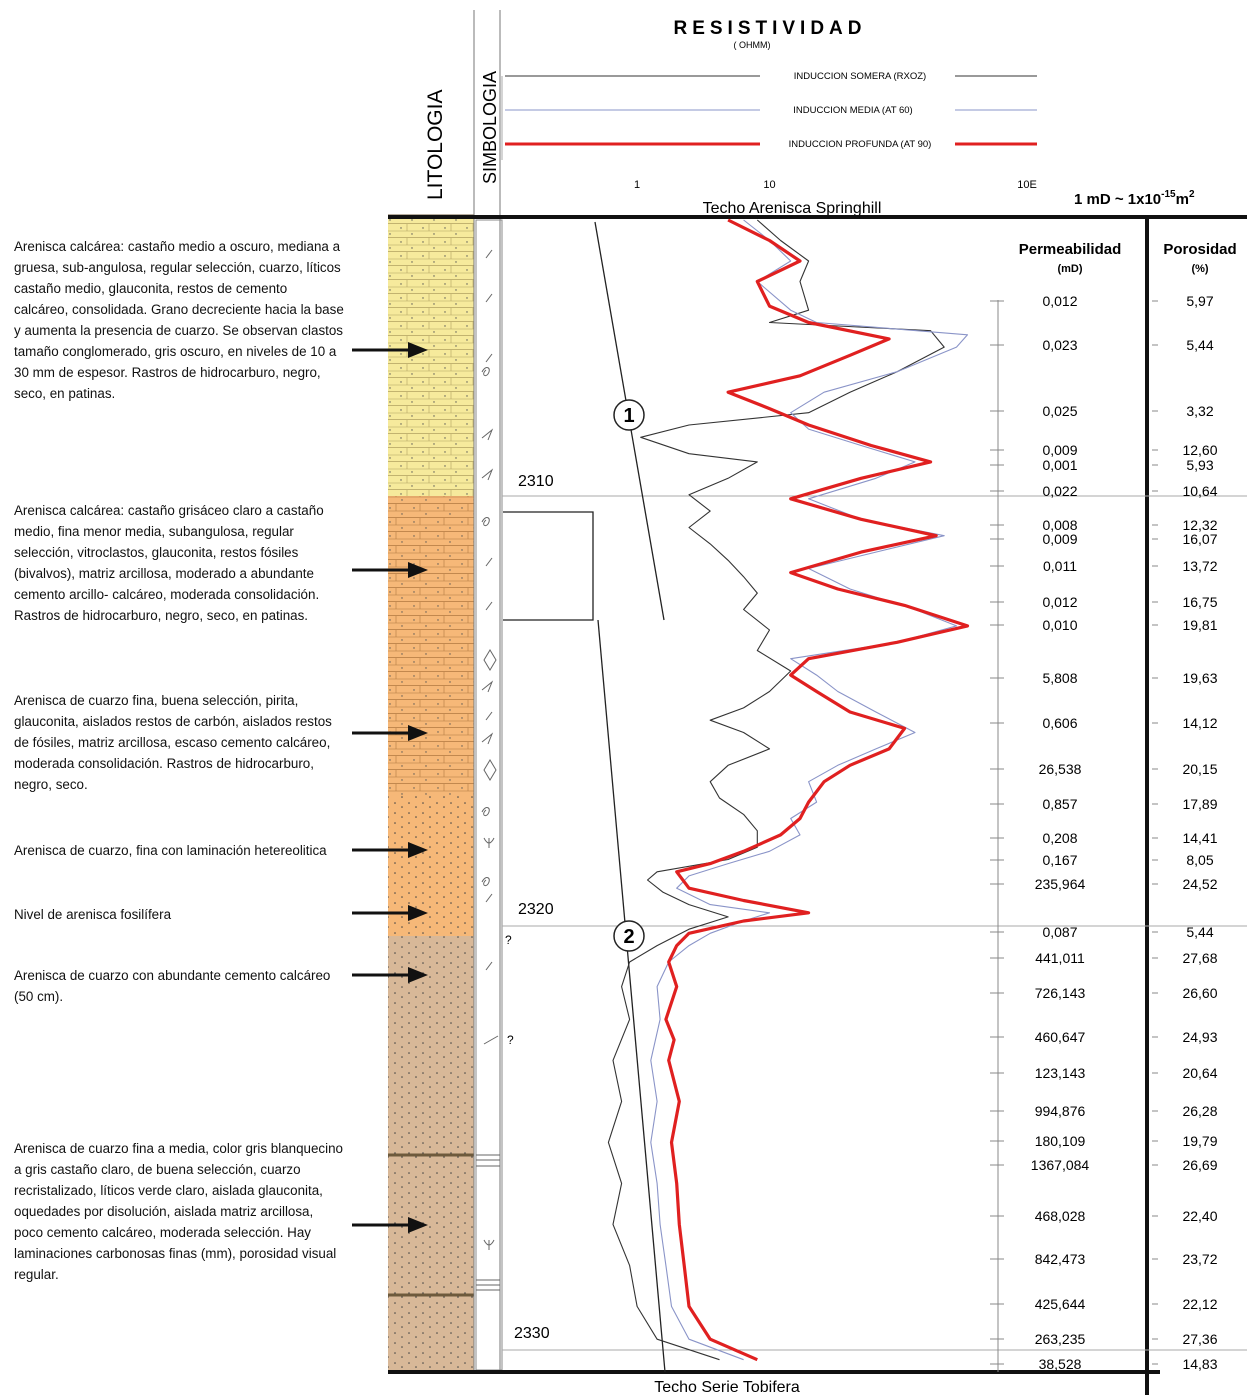 This screenshot has height=1397, width=1247. I want to click on symbology-column, so click(489, 795).